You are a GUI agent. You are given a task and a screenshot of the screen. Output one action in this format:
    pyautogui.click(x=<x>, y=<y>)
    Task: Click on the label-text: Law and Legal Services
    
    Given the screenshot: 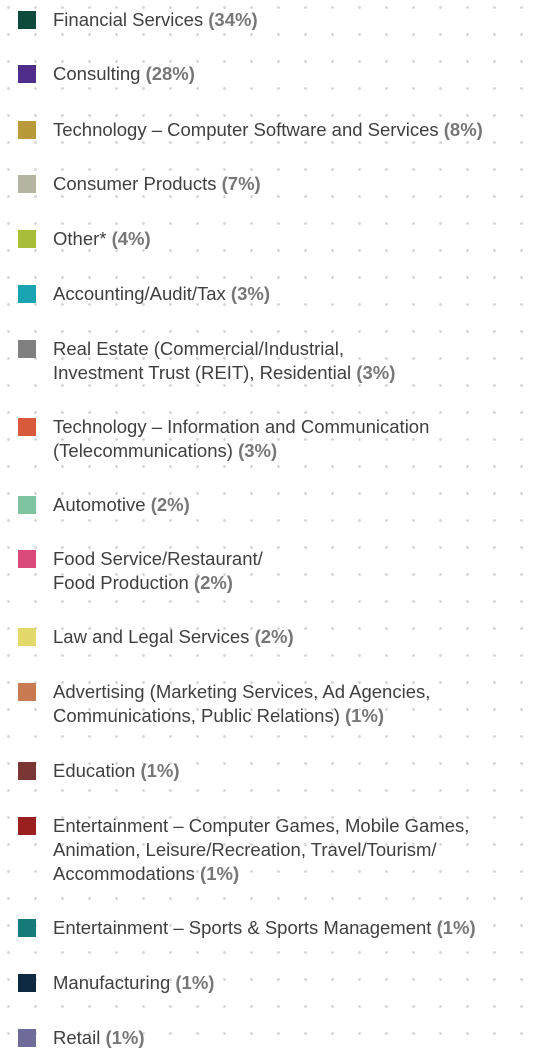 What is the action you would take?
    pyautogui.click(x=151, y=636)
    